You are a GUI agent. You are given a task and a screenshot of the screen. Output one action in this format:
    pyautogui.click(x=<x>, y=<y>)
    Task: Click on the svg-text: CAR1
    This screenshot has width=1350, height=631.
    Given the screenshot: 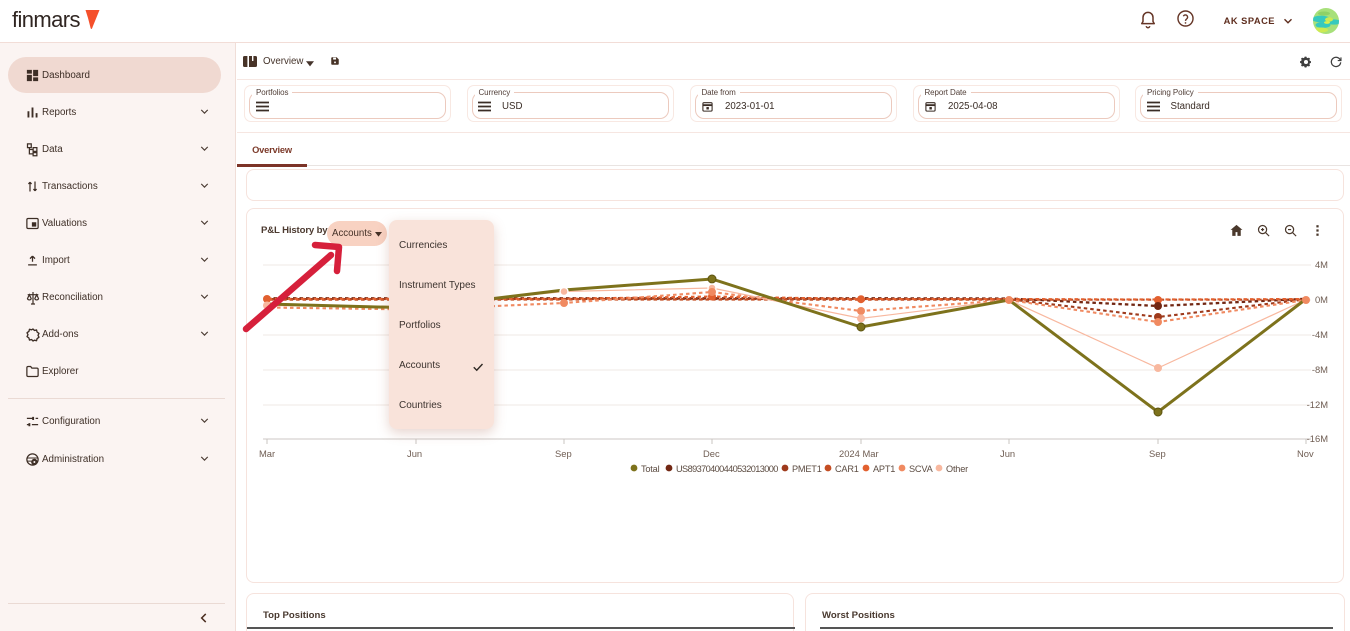 What is the action you would take?
    pyautogui.click(x=847, y=469)
    